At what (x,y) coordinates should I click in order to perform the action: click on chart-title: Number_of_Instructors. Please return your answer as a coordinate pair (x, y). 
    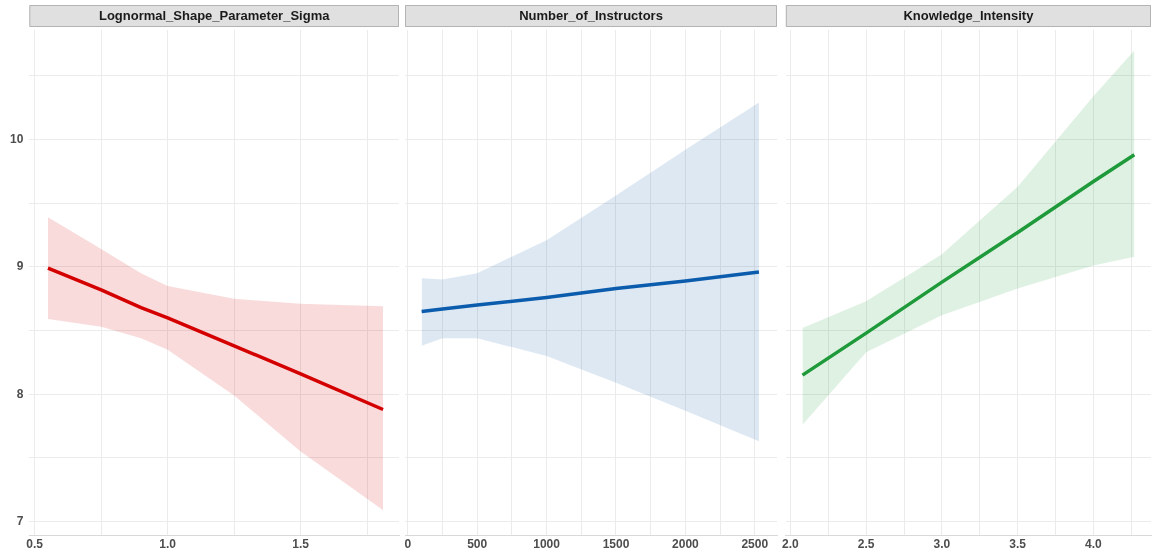
    Looking at the image, I should click on (591, 16).